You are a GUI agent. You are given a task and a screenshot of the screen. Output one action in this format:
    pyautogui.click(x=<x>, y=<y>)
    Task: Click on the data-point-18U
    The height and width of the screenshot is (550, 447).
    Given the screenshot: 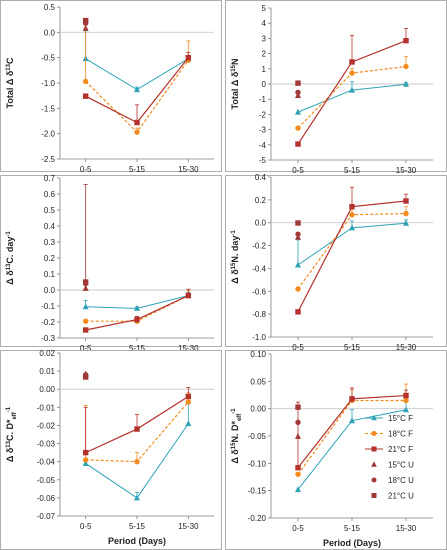 What is the action you would take?
    pyautogui.click(x=298, y=92)
    